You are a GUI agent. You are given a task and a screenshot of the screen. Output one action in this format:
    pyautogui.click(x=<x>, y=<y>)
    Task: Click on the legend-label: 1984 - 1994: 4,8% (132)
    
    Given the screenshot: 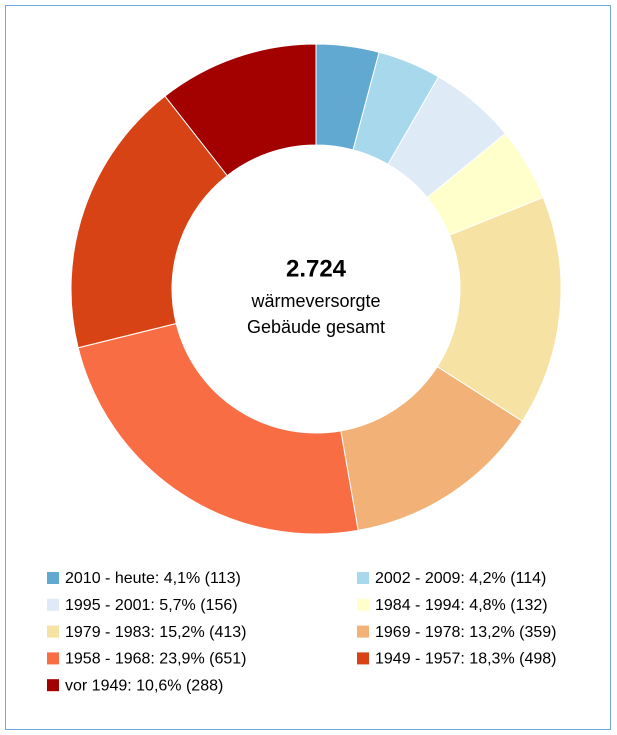 What is the action you would take?
    pyautogui.click(x=461, y=605)
    